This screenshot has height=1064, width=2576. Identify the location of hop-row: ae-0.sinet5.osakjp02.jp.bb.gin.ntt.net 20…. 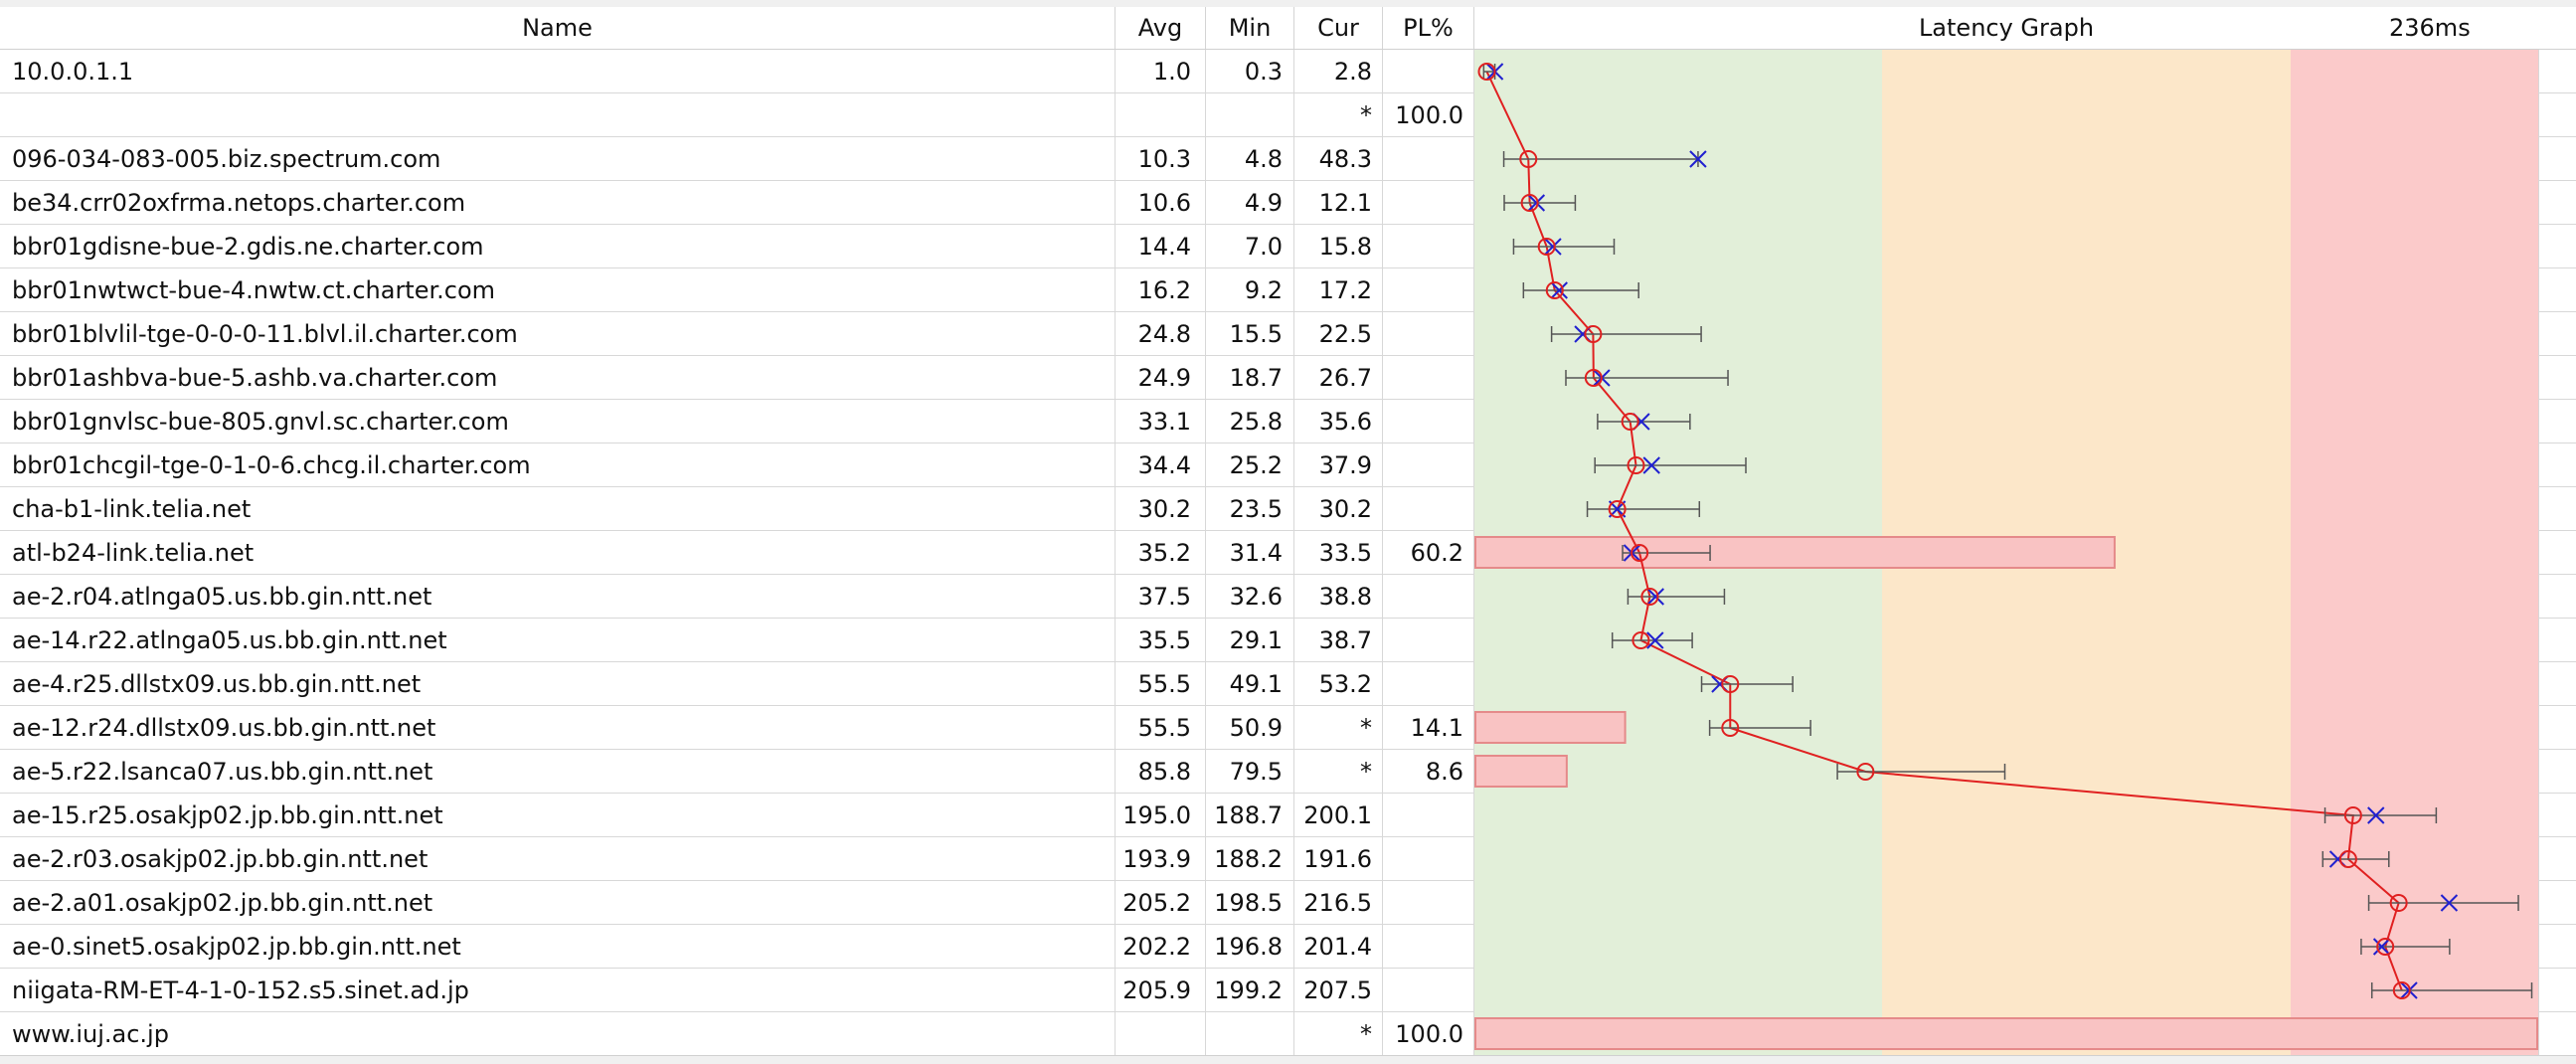
(1288, 947).